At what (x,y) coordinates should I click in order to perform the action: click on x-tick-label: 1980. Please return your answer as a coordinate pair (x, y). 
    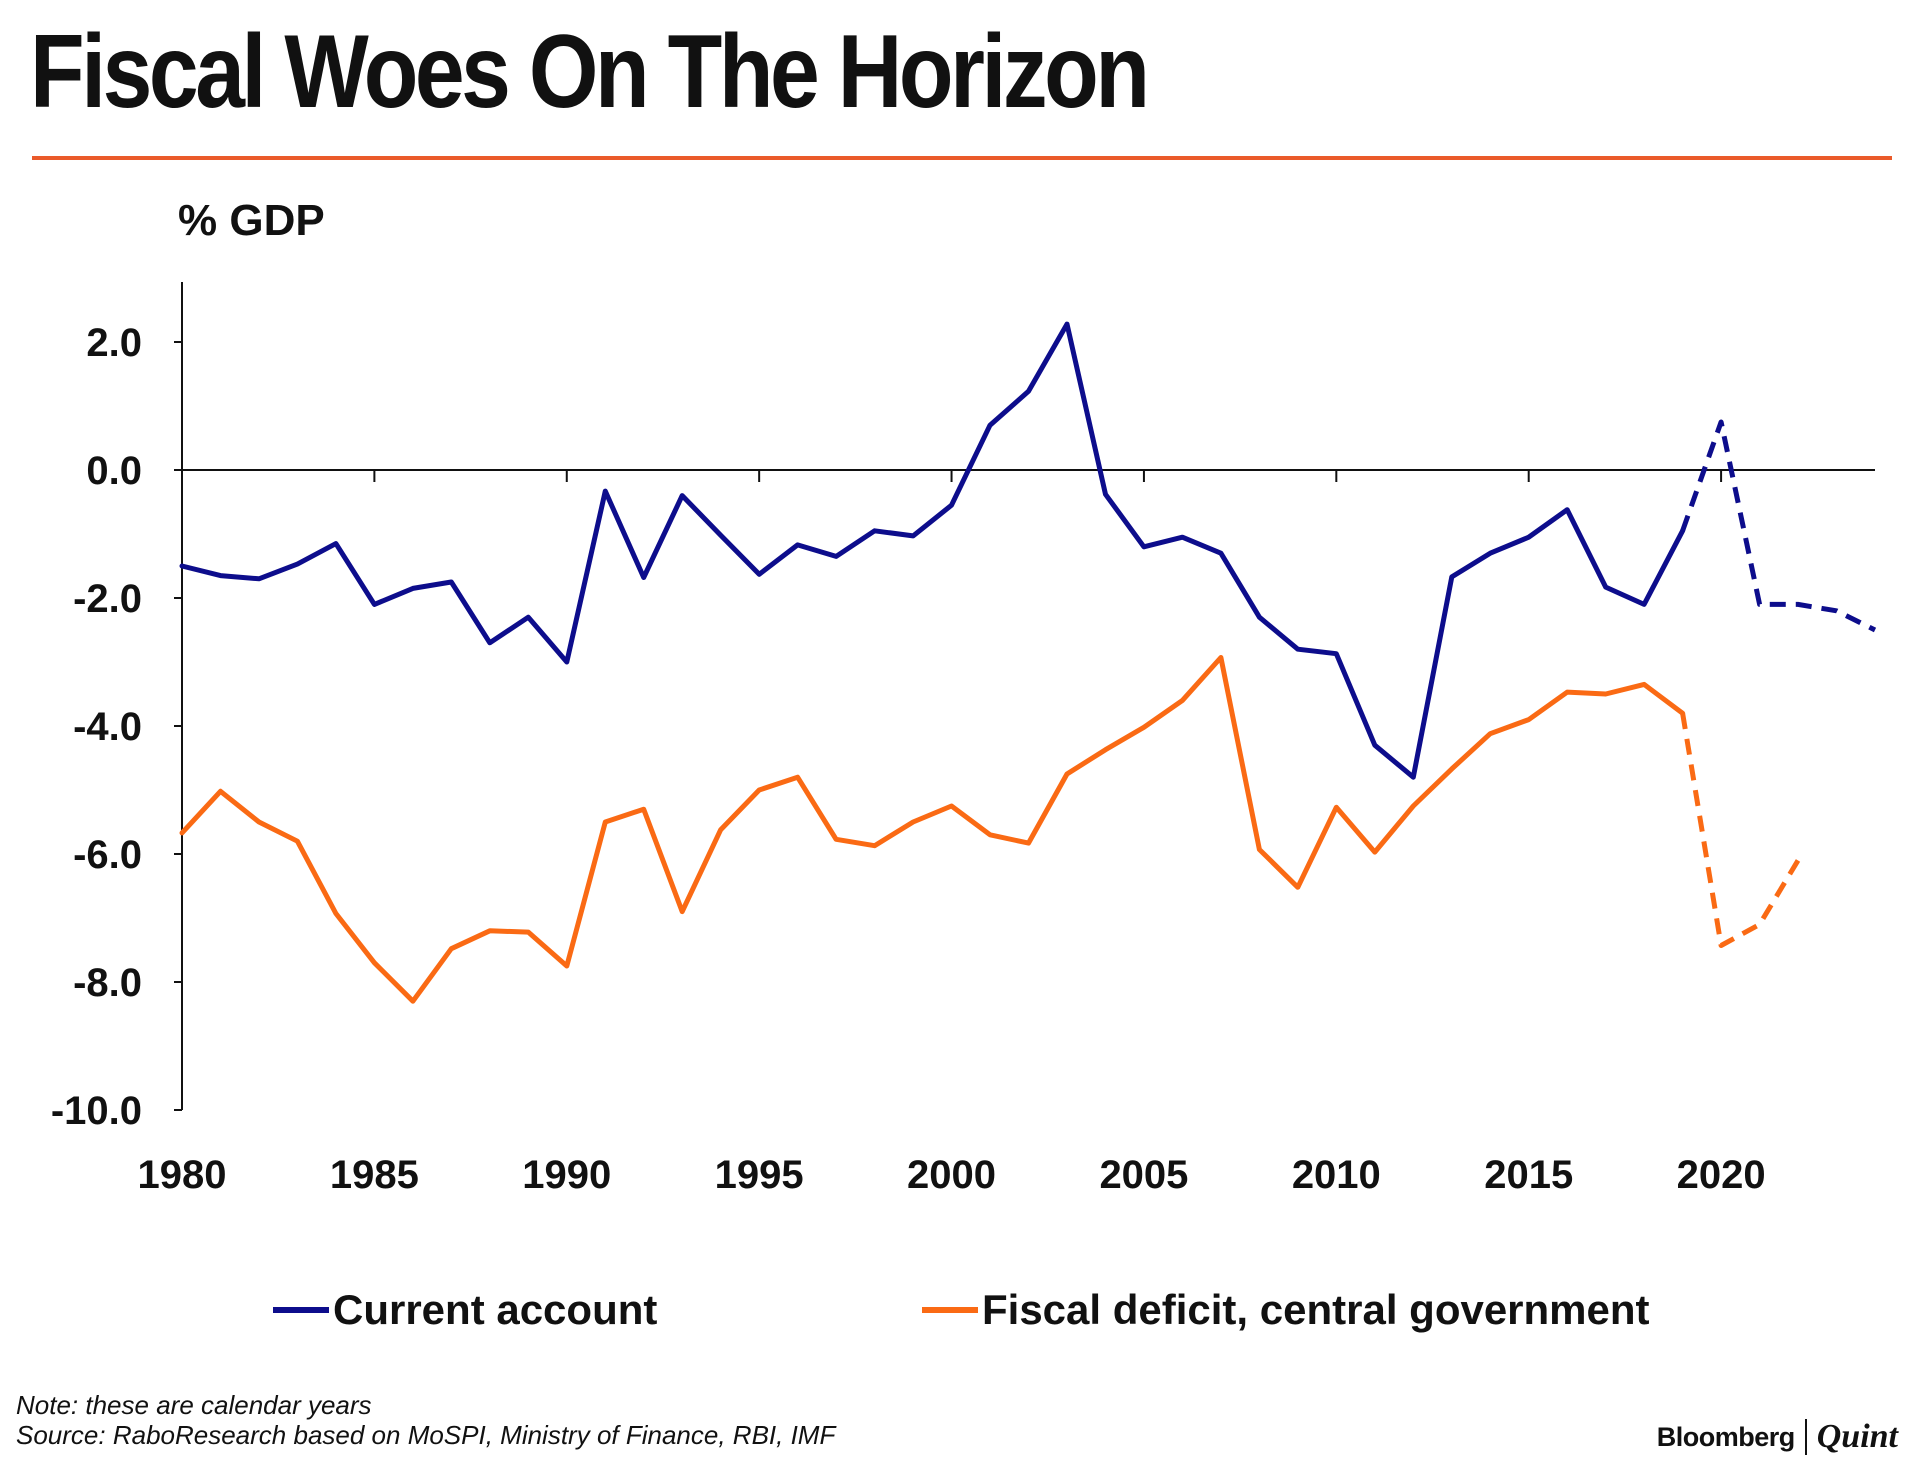
    Looking at the image, I should click on (182, 1175).